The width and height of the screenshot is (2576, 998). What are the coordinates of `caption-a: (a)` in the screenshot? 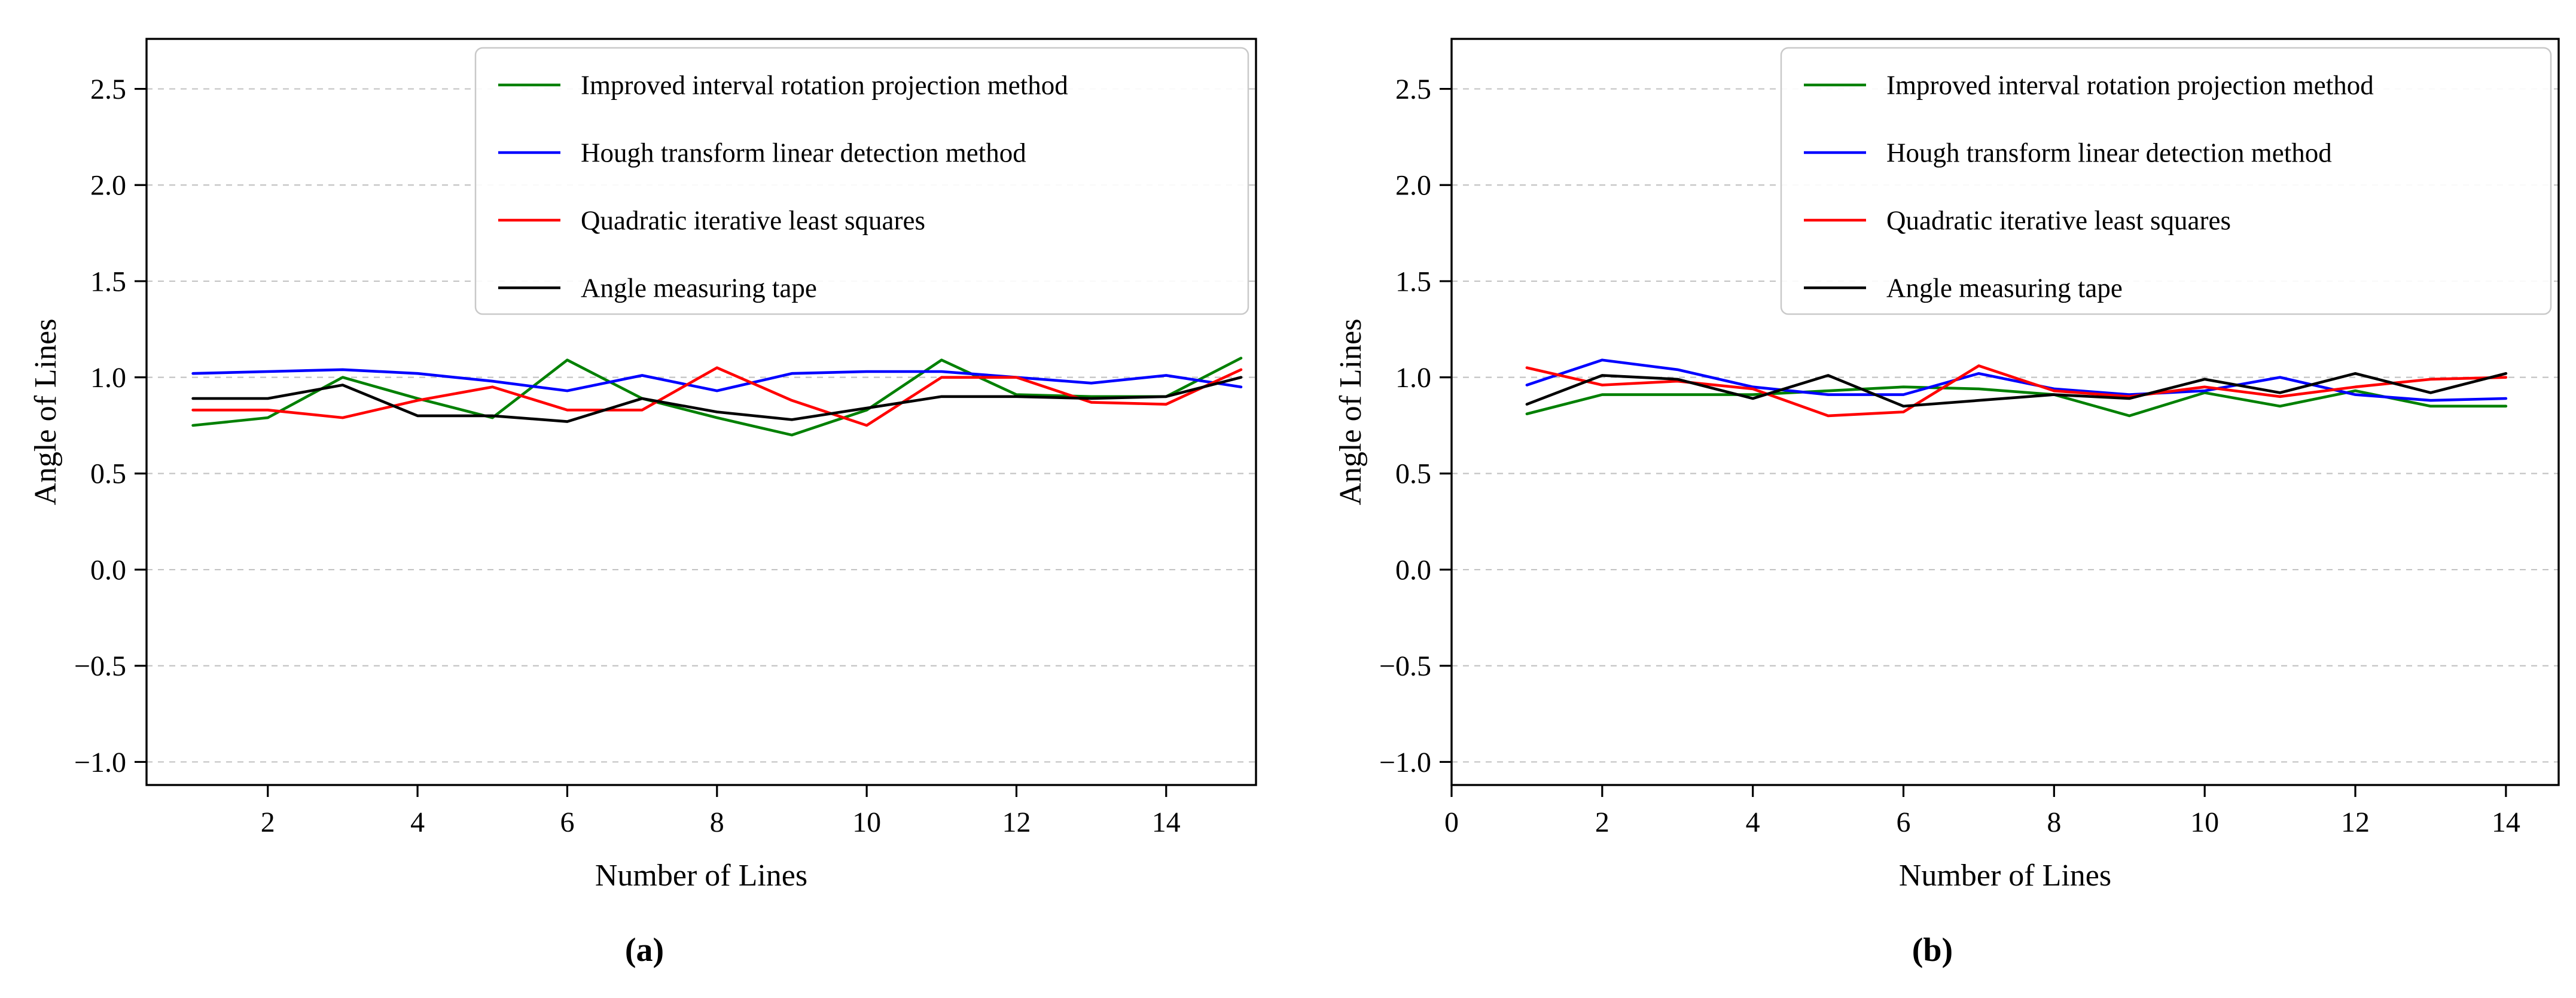 It's located at (644, 951).